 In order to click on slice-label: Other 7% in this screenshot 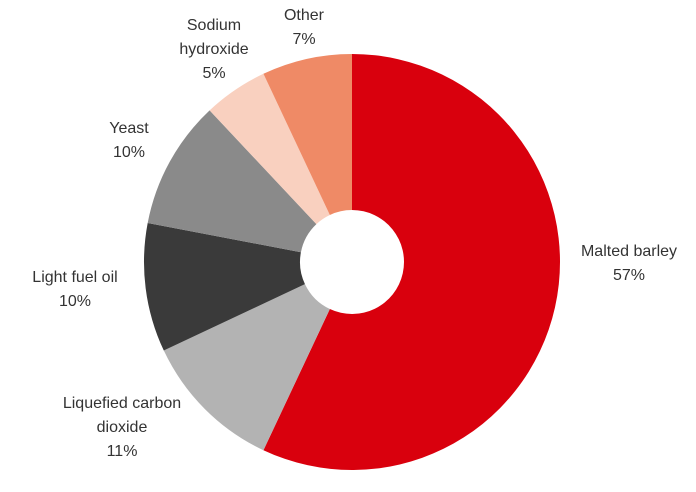, I will do `click(304, 28)`.